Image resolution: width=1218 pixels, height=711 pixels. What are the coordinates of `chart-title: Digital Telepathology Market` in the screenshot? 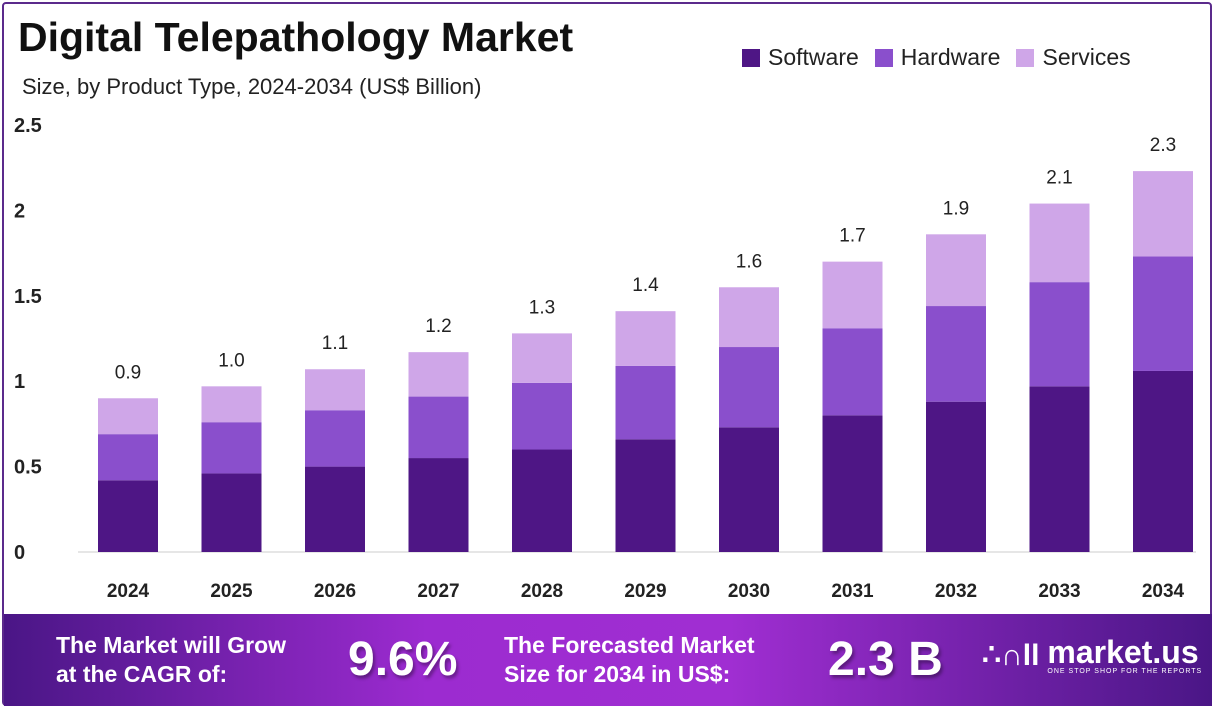 It's located at (296, 37).